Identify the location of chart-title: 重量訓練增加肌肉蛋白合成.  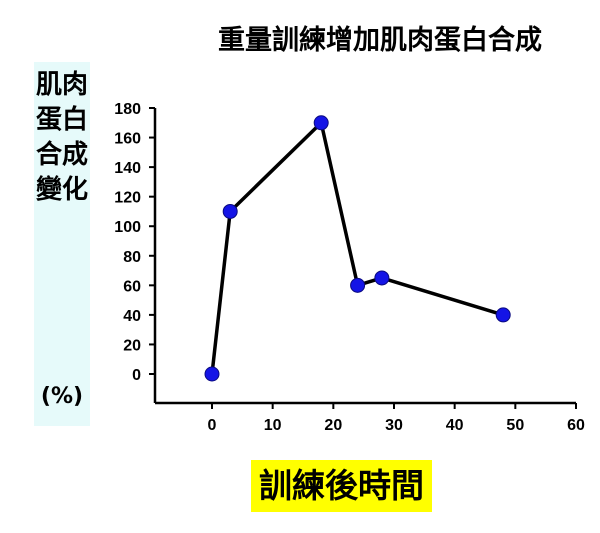
(380, 40).